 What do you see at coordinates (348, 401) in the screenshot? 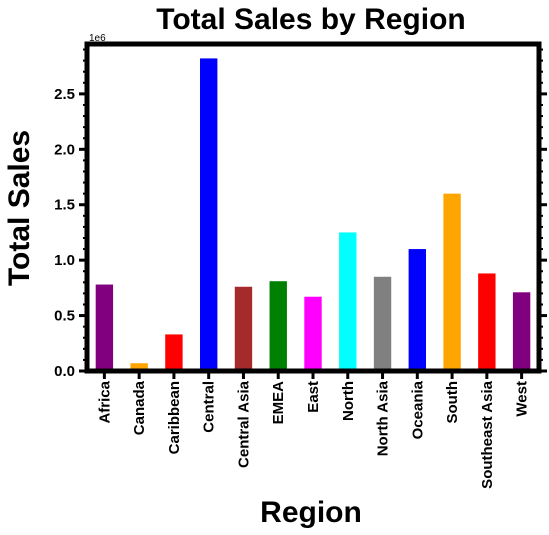
I see `x-tick-label: North` at bounding box center [348, 401].